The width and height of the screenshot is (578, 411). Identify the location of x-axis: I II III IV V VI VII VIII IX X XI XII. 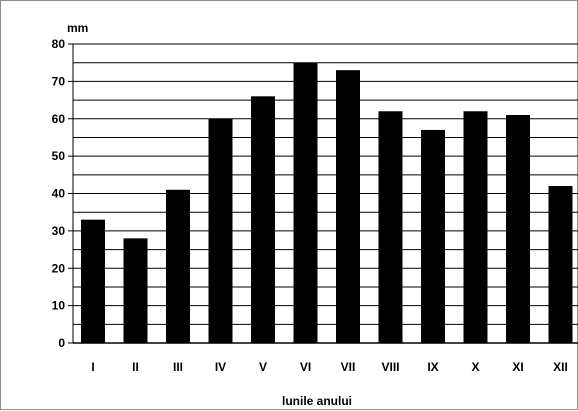
(325, 358).